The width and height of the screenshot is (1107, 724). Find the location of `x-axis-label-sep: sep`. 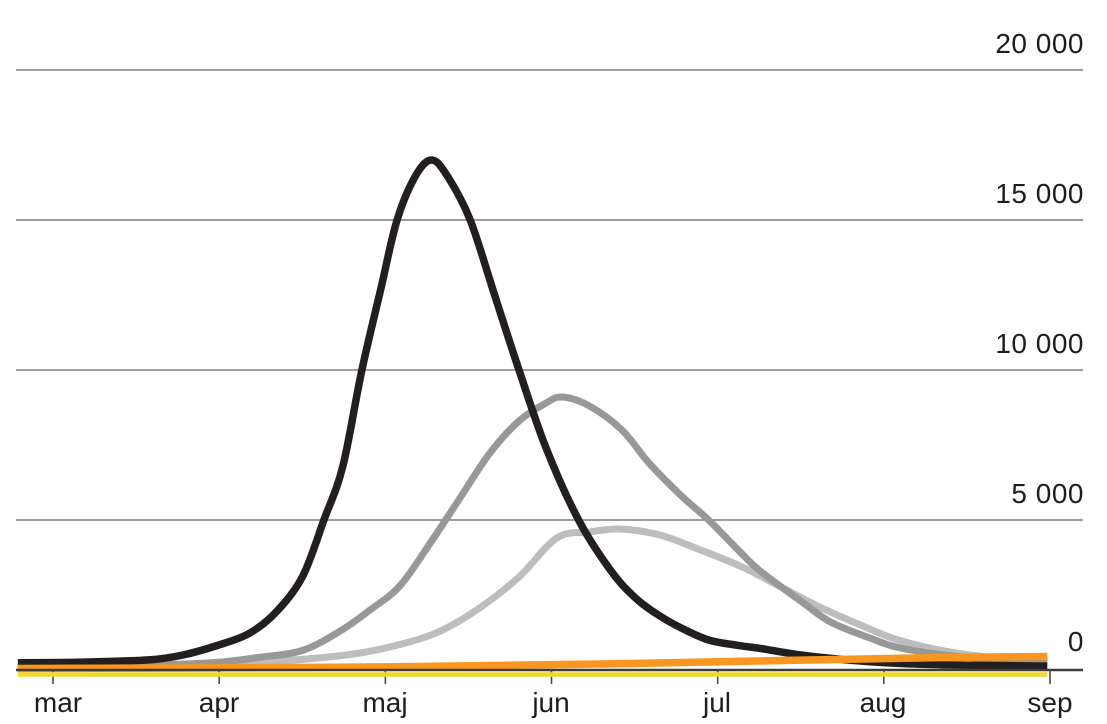

x-axis-label-sep: sep is located at coordinates (1050, 702).